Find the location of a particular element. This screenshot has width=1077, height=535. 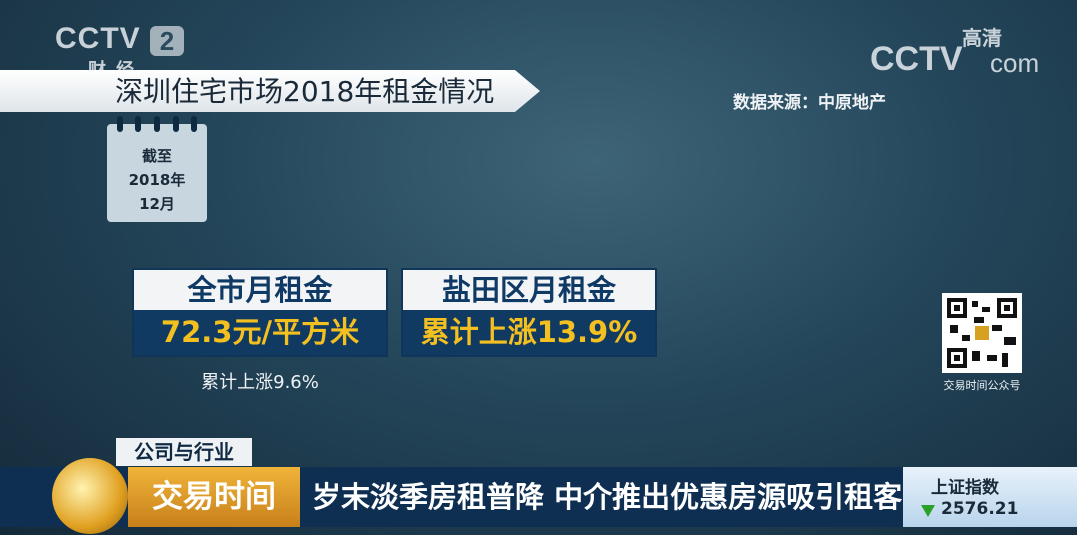

calendar: 截至 2018年 12月 is located at coordinates (157, 169).